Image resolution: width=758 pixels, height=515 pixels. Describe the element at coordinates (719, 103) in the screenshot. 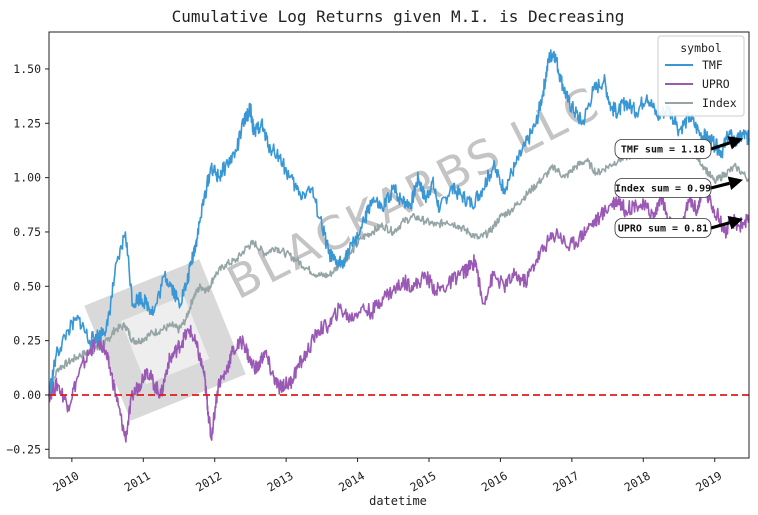

I see `legend-label-index: Index` at that location.